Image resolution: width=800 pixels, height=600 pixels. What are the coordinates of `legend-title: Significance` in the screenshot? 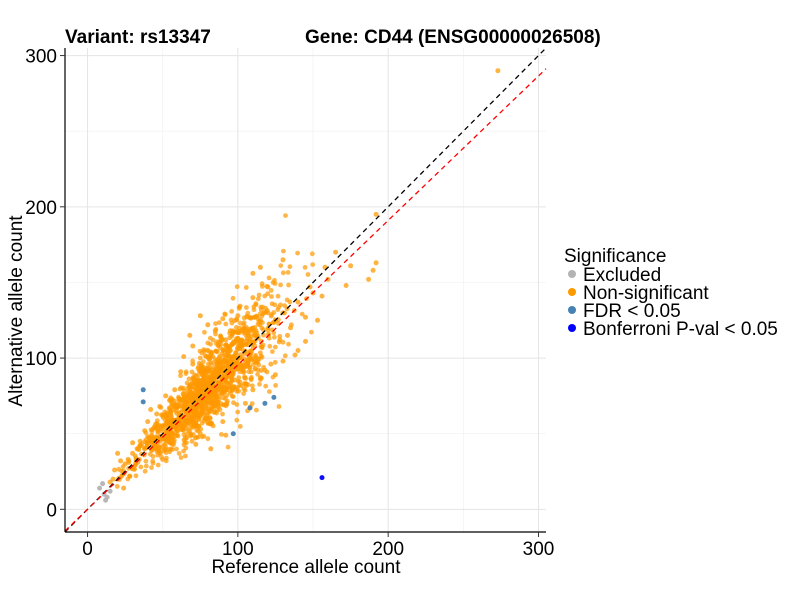 It's located at (615, 256).